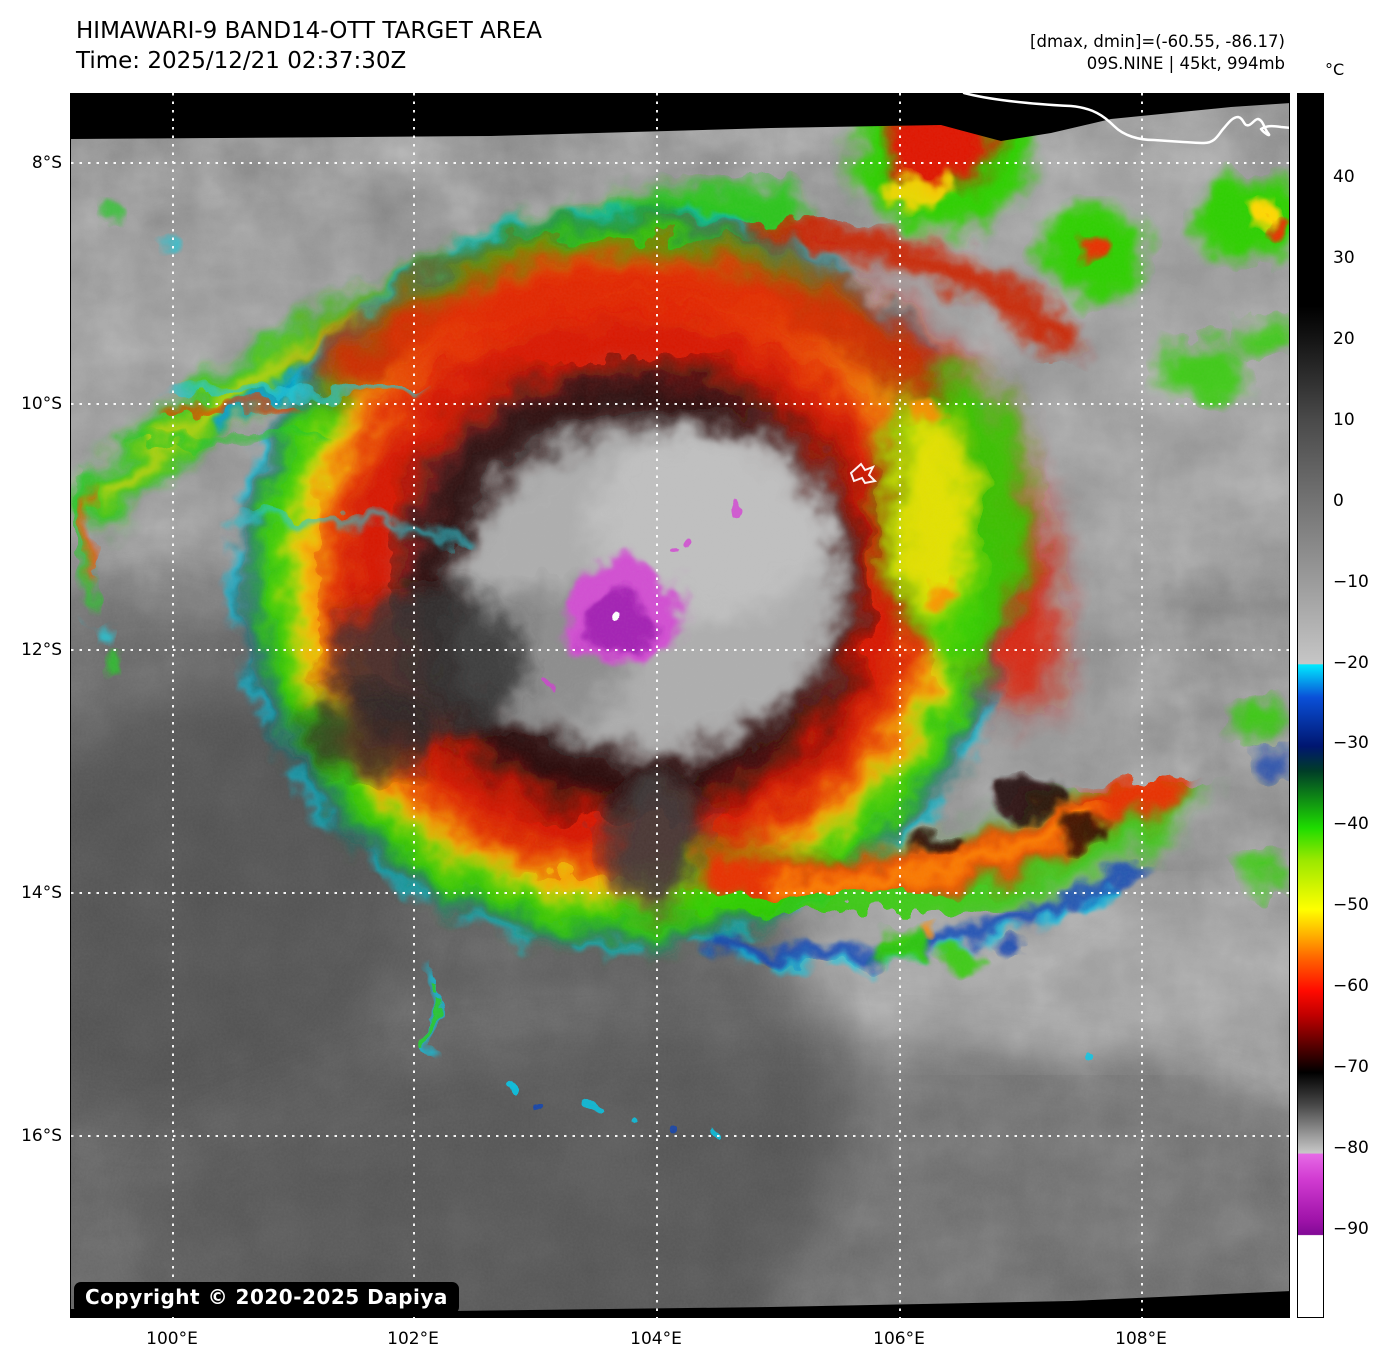 Image resolution: width=1388 pixels, height=1359 pixels. I want to click on colorbar-tick-label: −50, so click(1351, 905).